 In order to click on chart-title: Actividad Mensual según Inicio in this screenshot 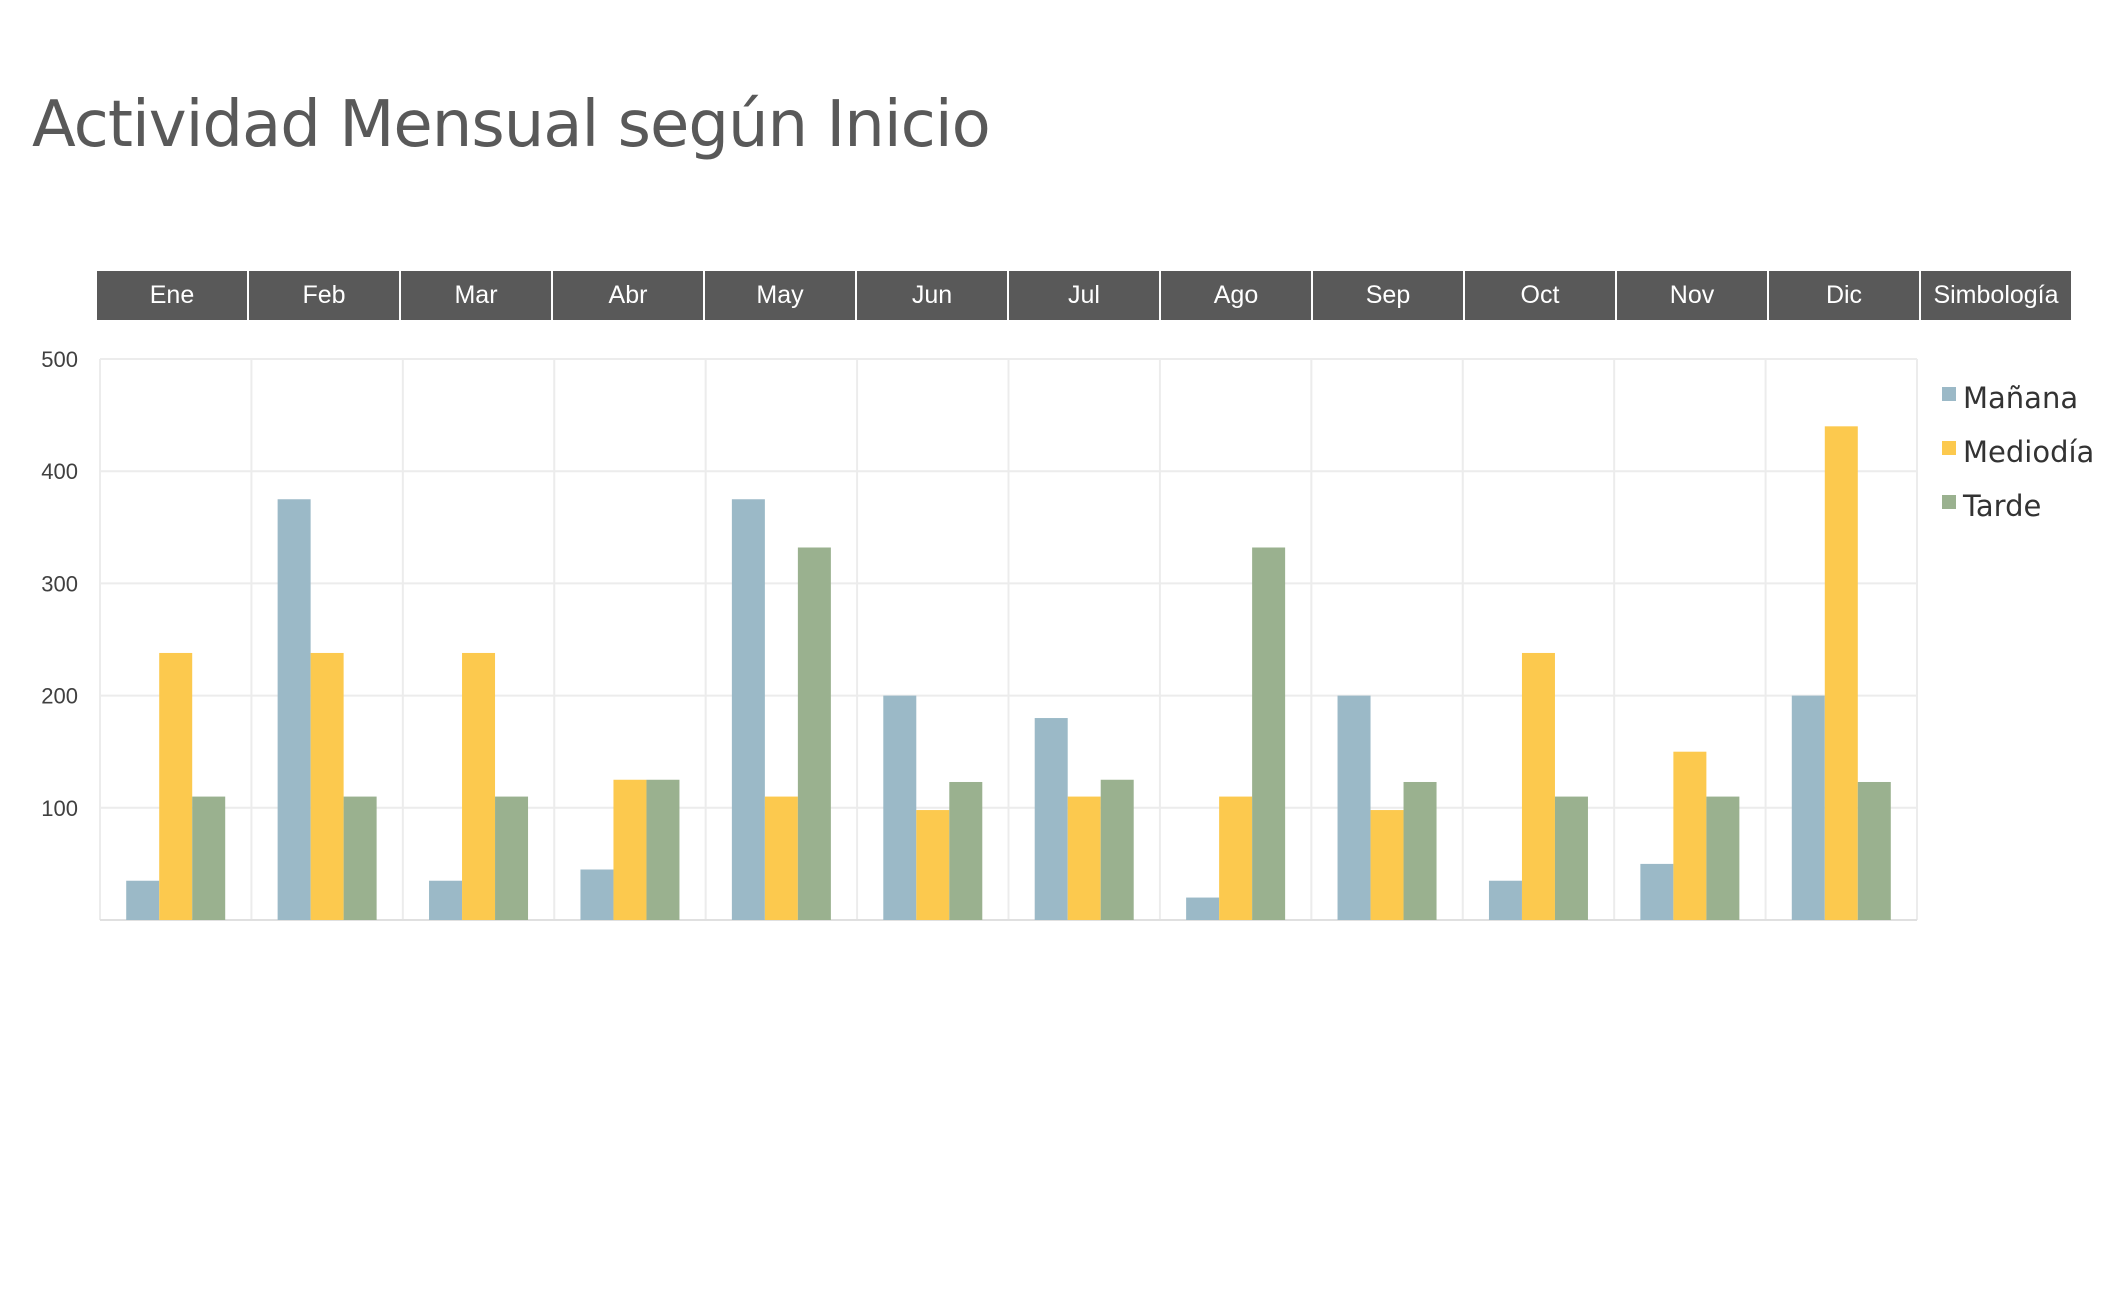, I will do `click(511, 125)`.